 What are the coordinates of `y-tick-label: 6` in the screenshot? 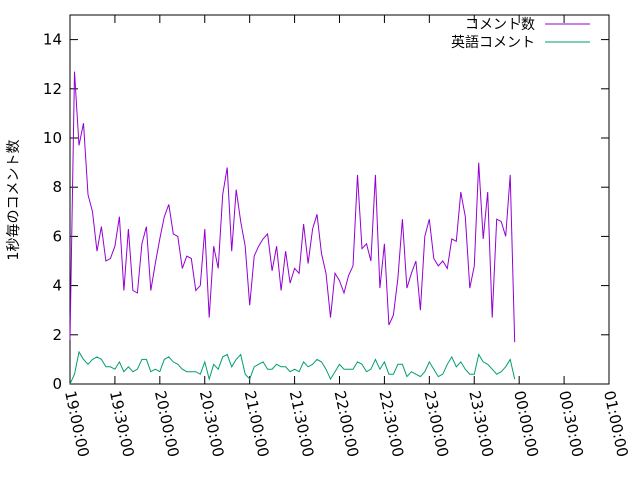 It's located at (57, 236).